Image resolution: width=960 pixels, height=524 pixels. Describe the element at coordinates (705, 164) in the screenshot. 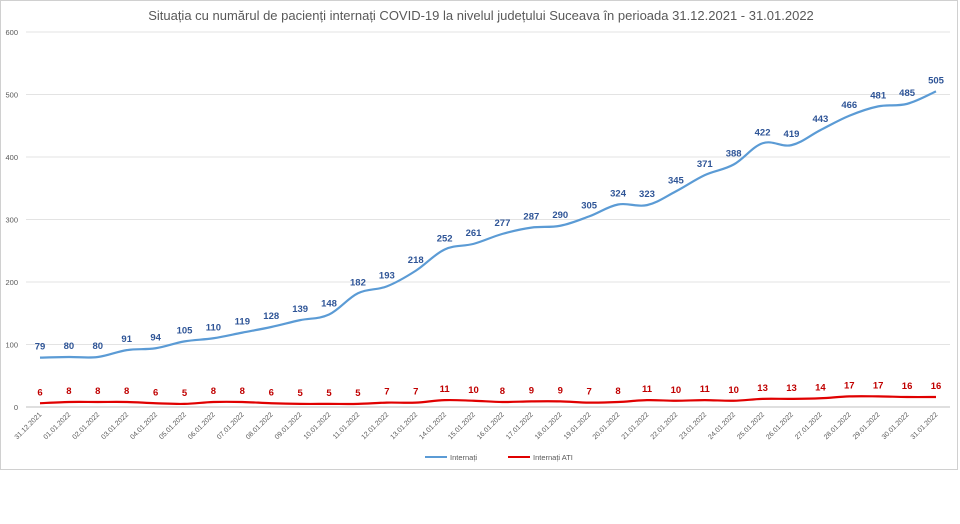

I see `data-label: 371` at that location.